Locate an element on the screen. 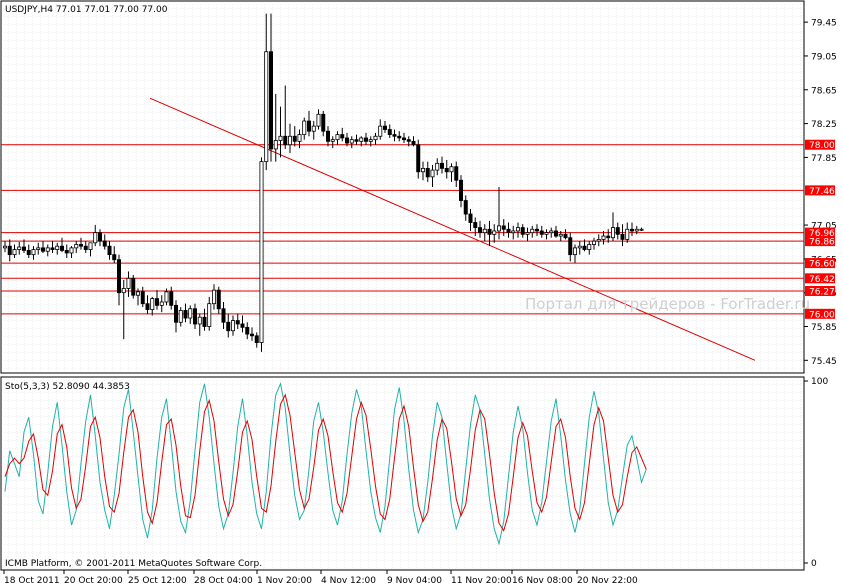  level-label-bg is located at coordinates (820, 232).